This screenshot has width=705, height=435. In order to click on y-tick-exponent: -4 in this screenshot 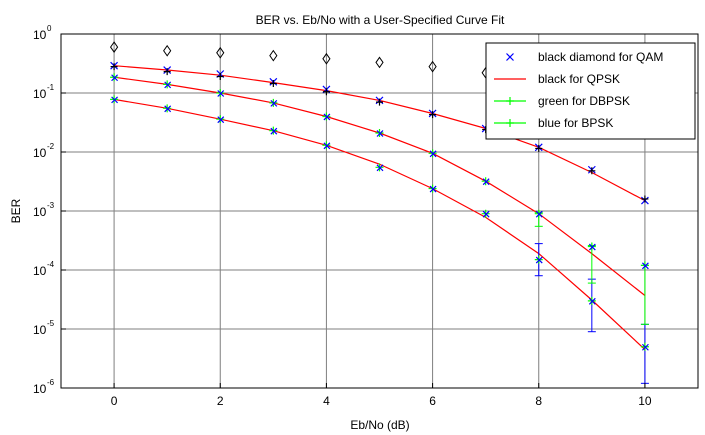, I will do `click(51, 264)`.